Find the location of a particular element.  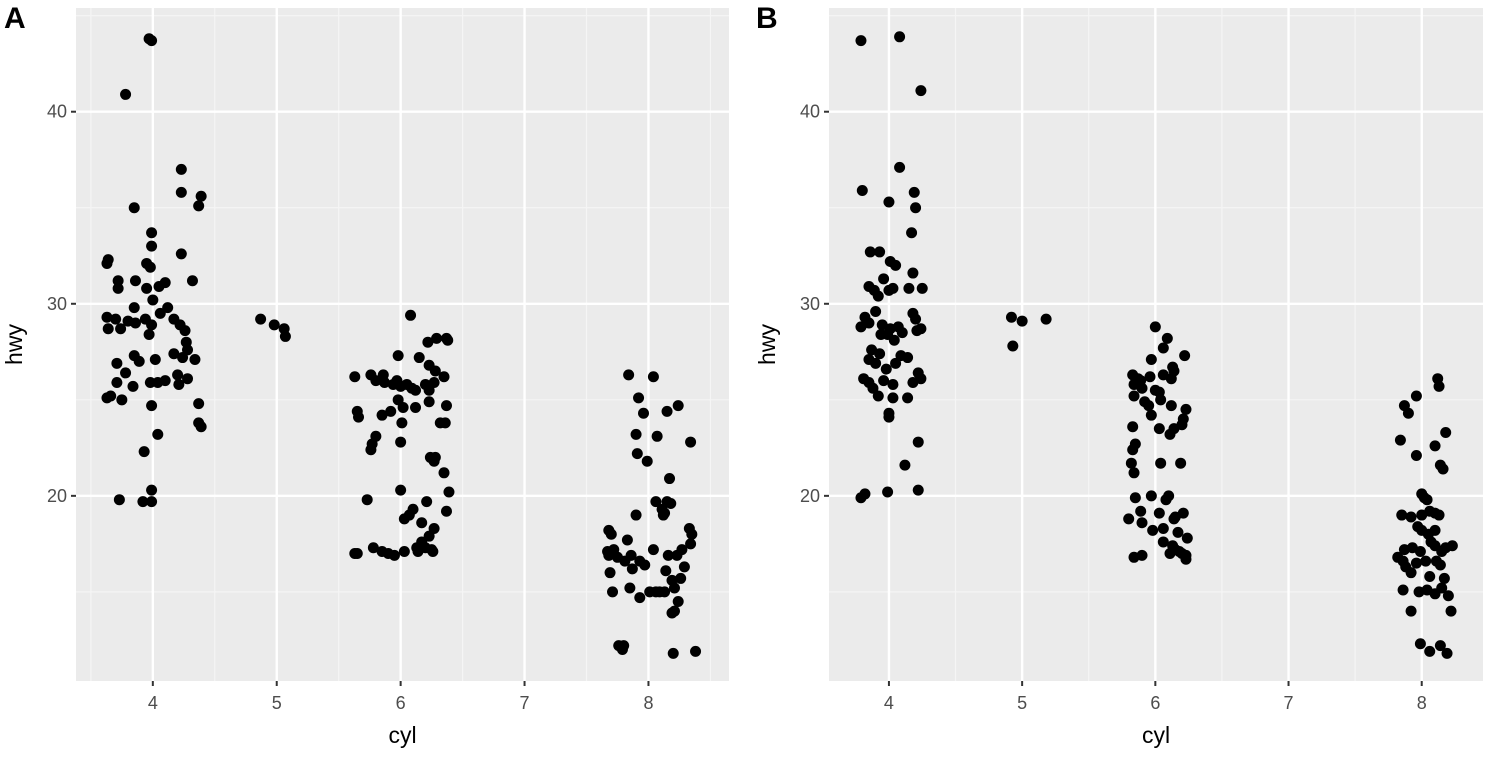

y-tick-label: 40 is located at coordinates (810, 112).